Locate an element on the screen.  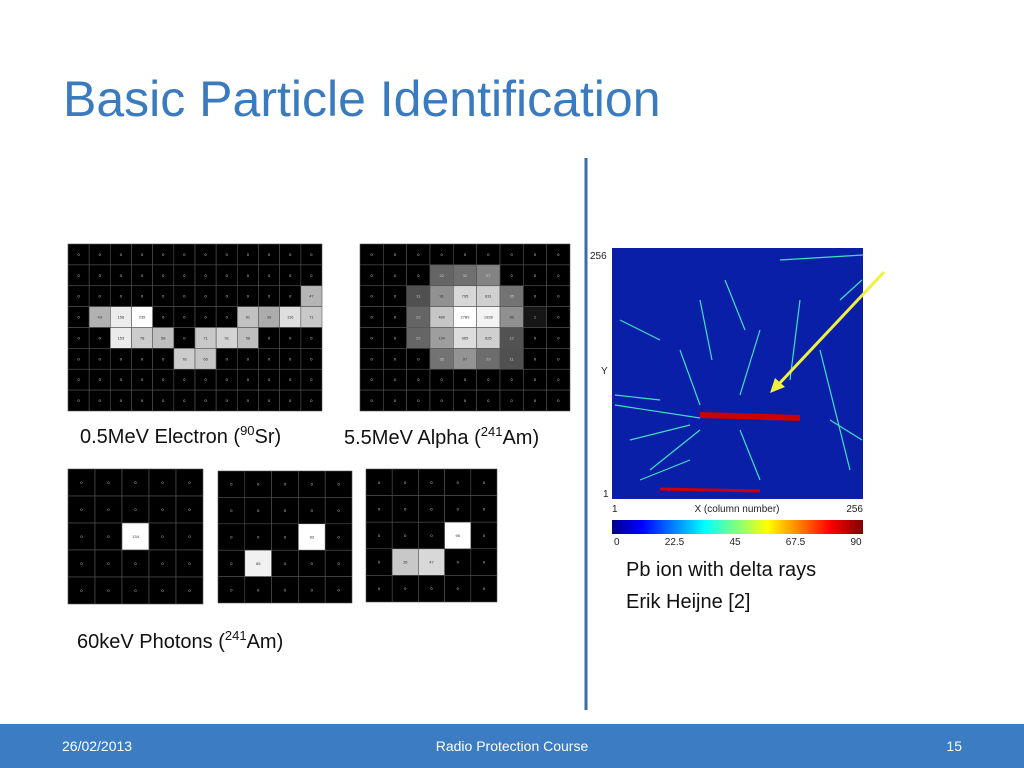
axis-label: X (column number) is located at coordinates (736, 509).